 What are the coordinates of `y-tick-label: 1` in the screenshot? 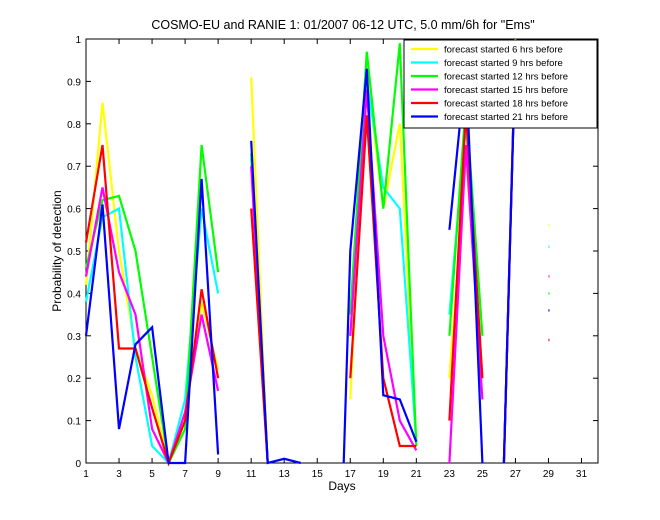 It's located at (78, 40).